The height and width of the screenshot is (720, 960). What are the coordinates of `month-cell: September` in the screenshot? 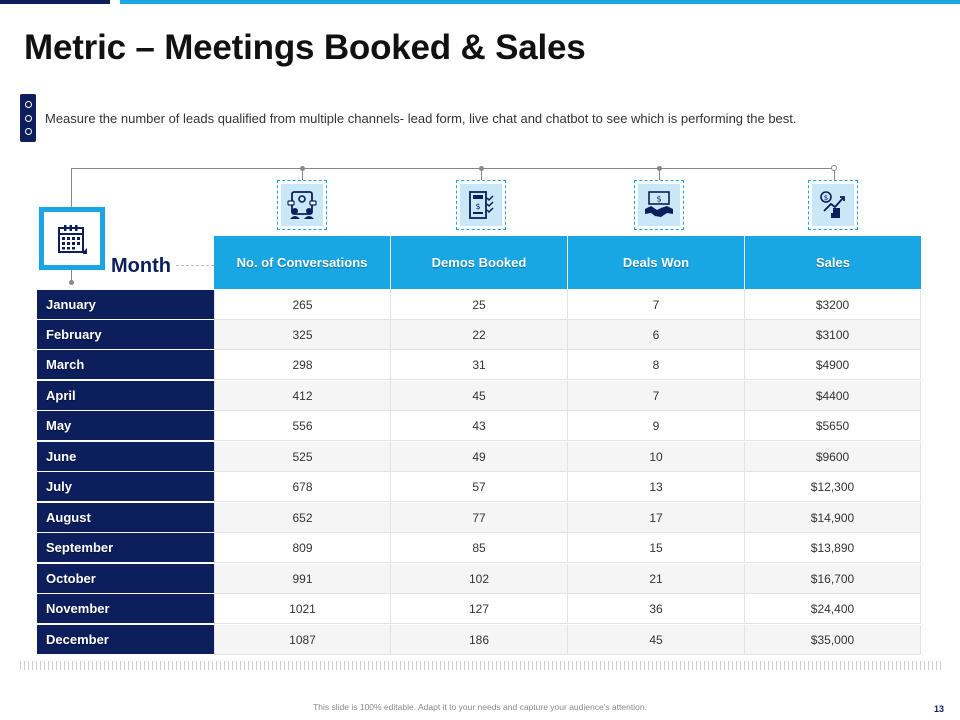 It's located at (125, 548).